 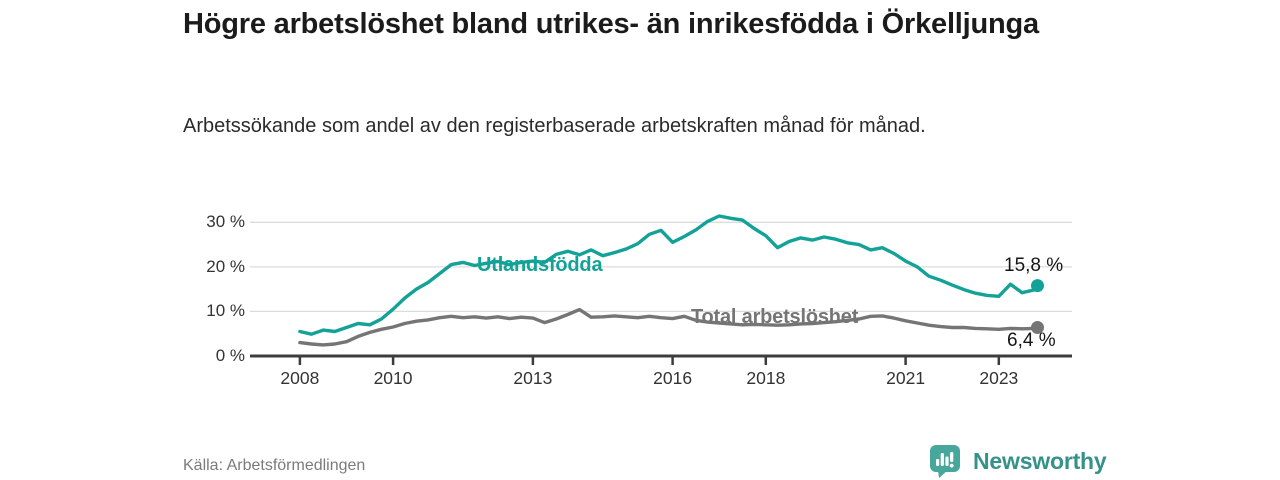 What do you see at coordinates (393, 378) in the screenshot?
I see `x-tick-label: 2010` at bounding box center [393, 378].